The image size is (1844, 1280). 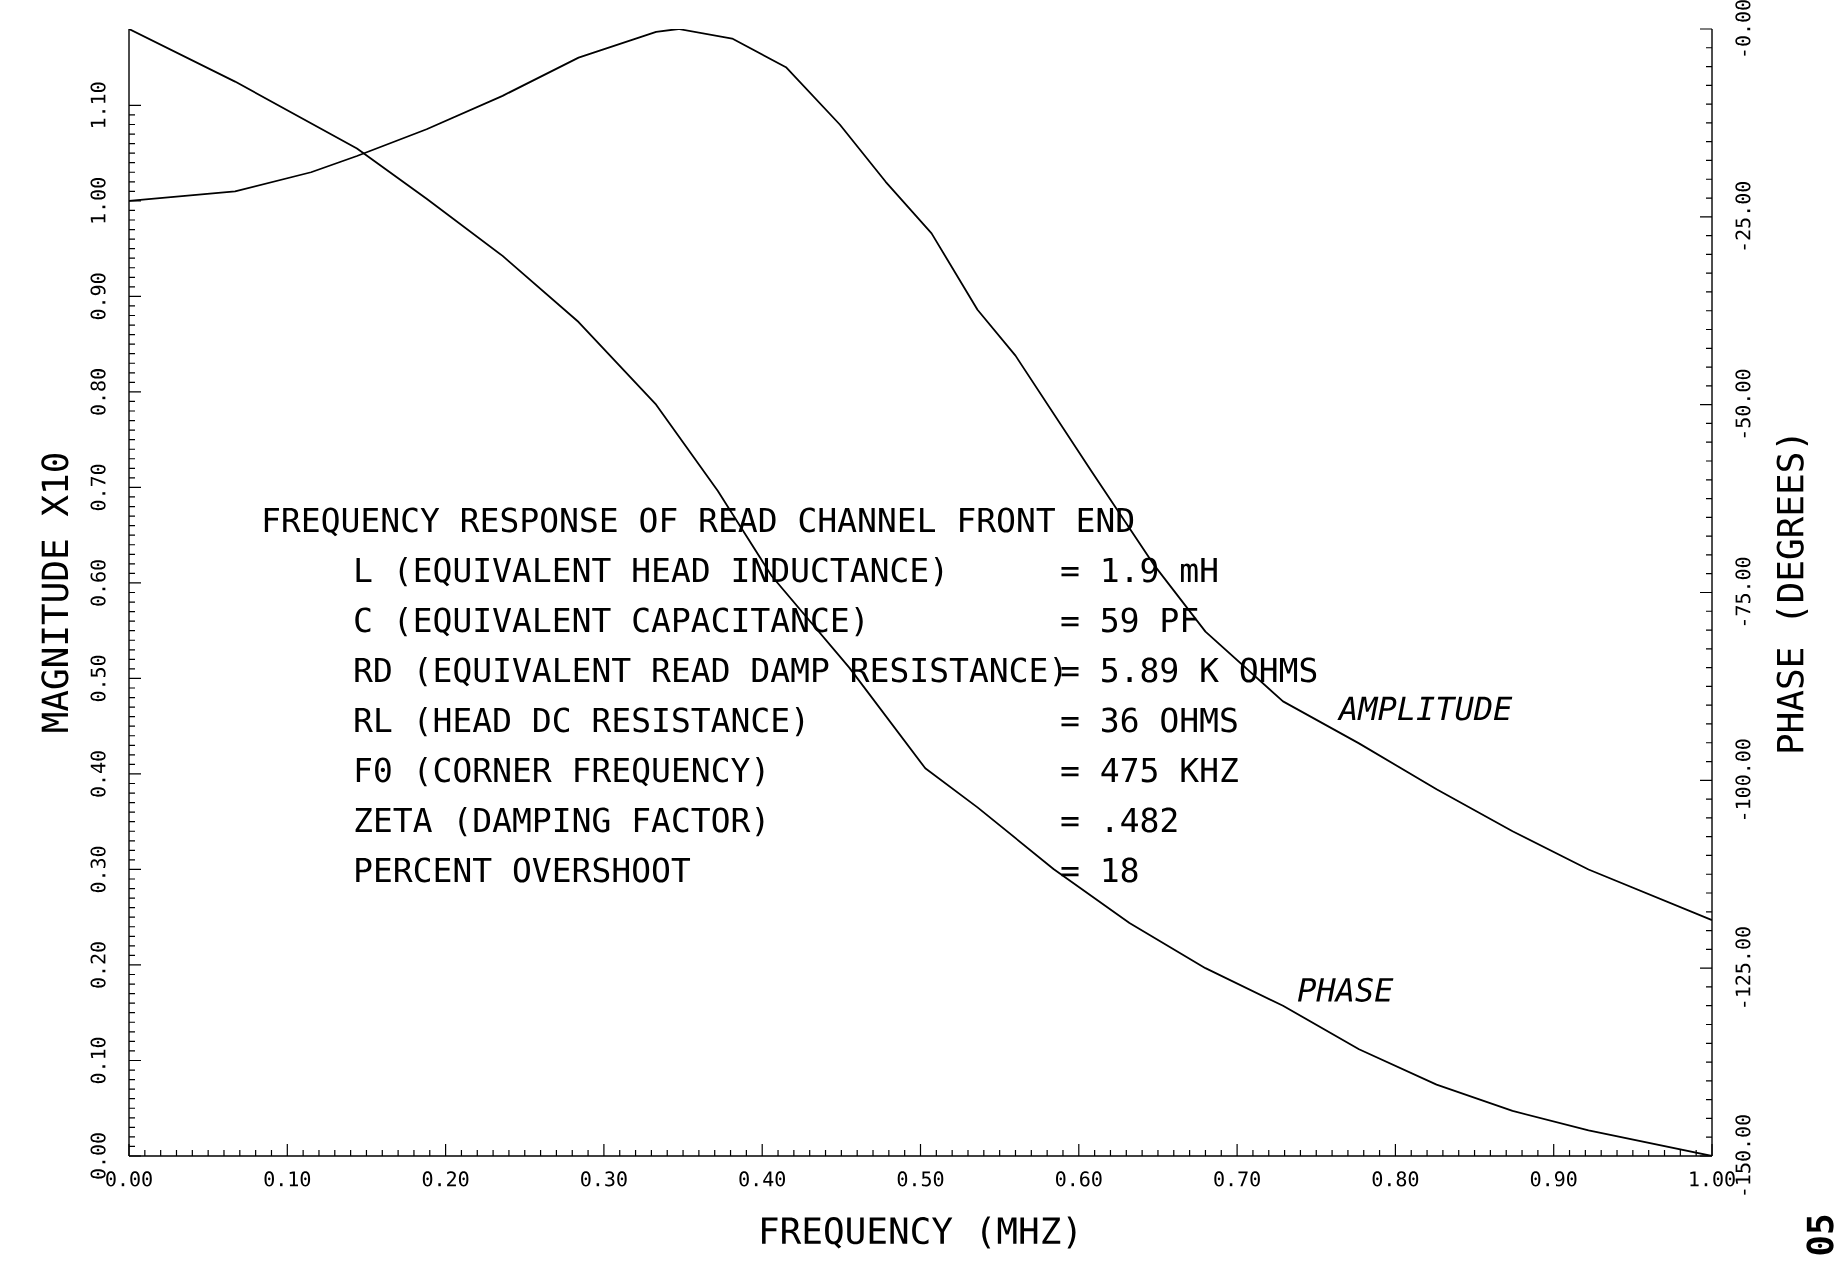 I want to click on annotation: ZETA (DAMPING FACTOR), so click(x=559, y=821).